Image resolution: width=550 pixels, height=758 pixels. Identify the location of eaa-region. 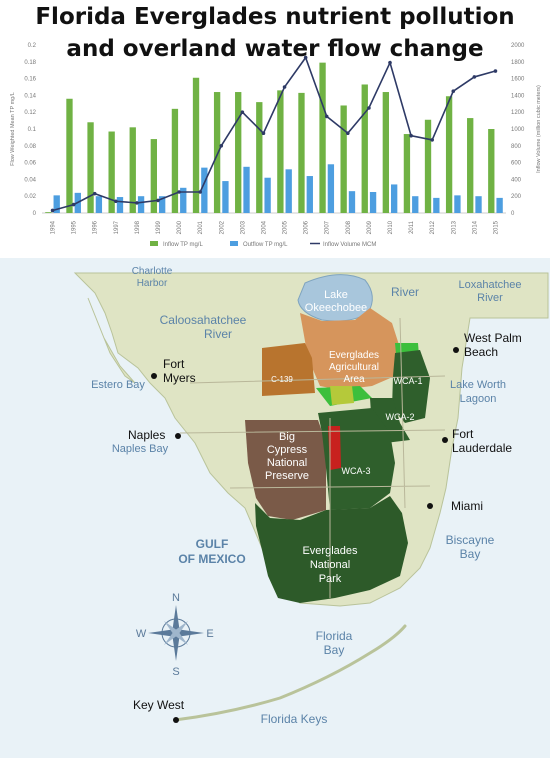
(350, 349).